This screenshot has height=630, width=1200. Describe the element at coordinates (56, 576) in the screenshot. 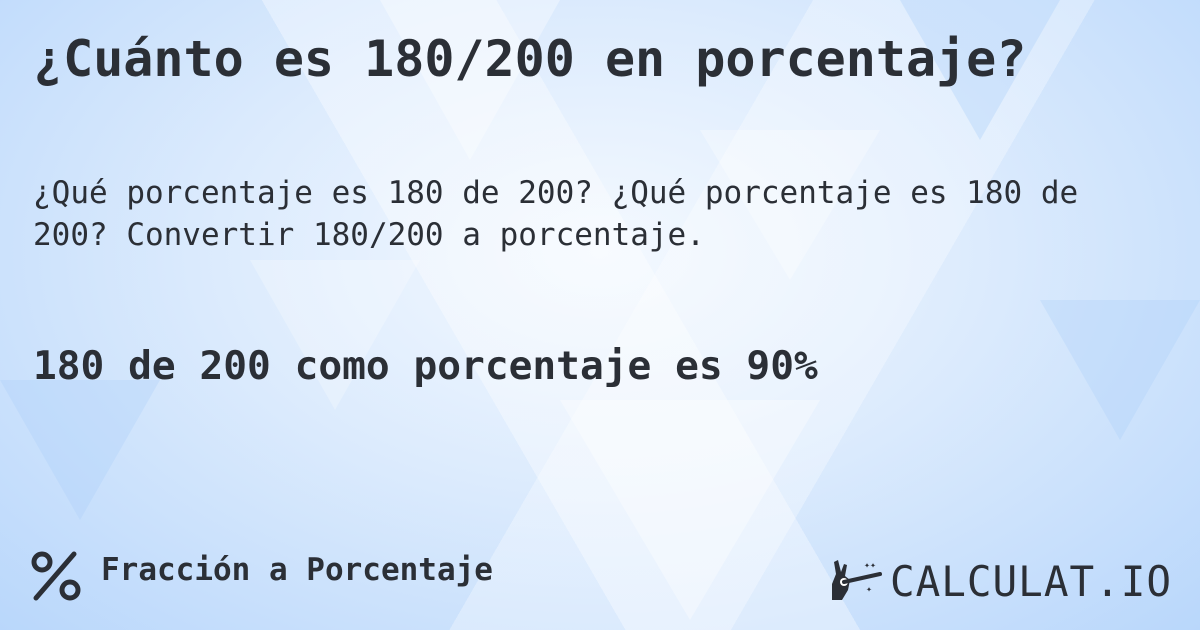

I see `percent-icon` at that location.